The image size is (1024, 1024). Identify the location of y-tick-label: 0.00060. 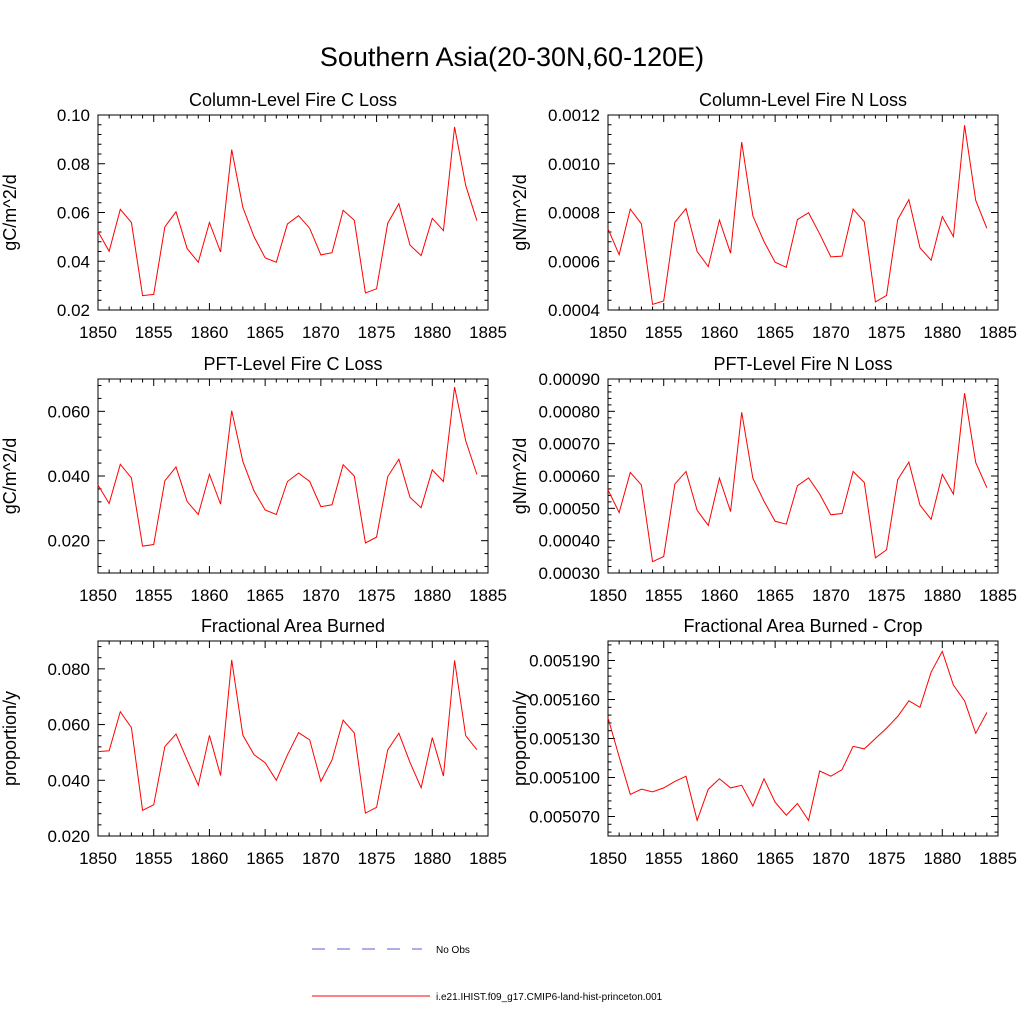
(569, 476).